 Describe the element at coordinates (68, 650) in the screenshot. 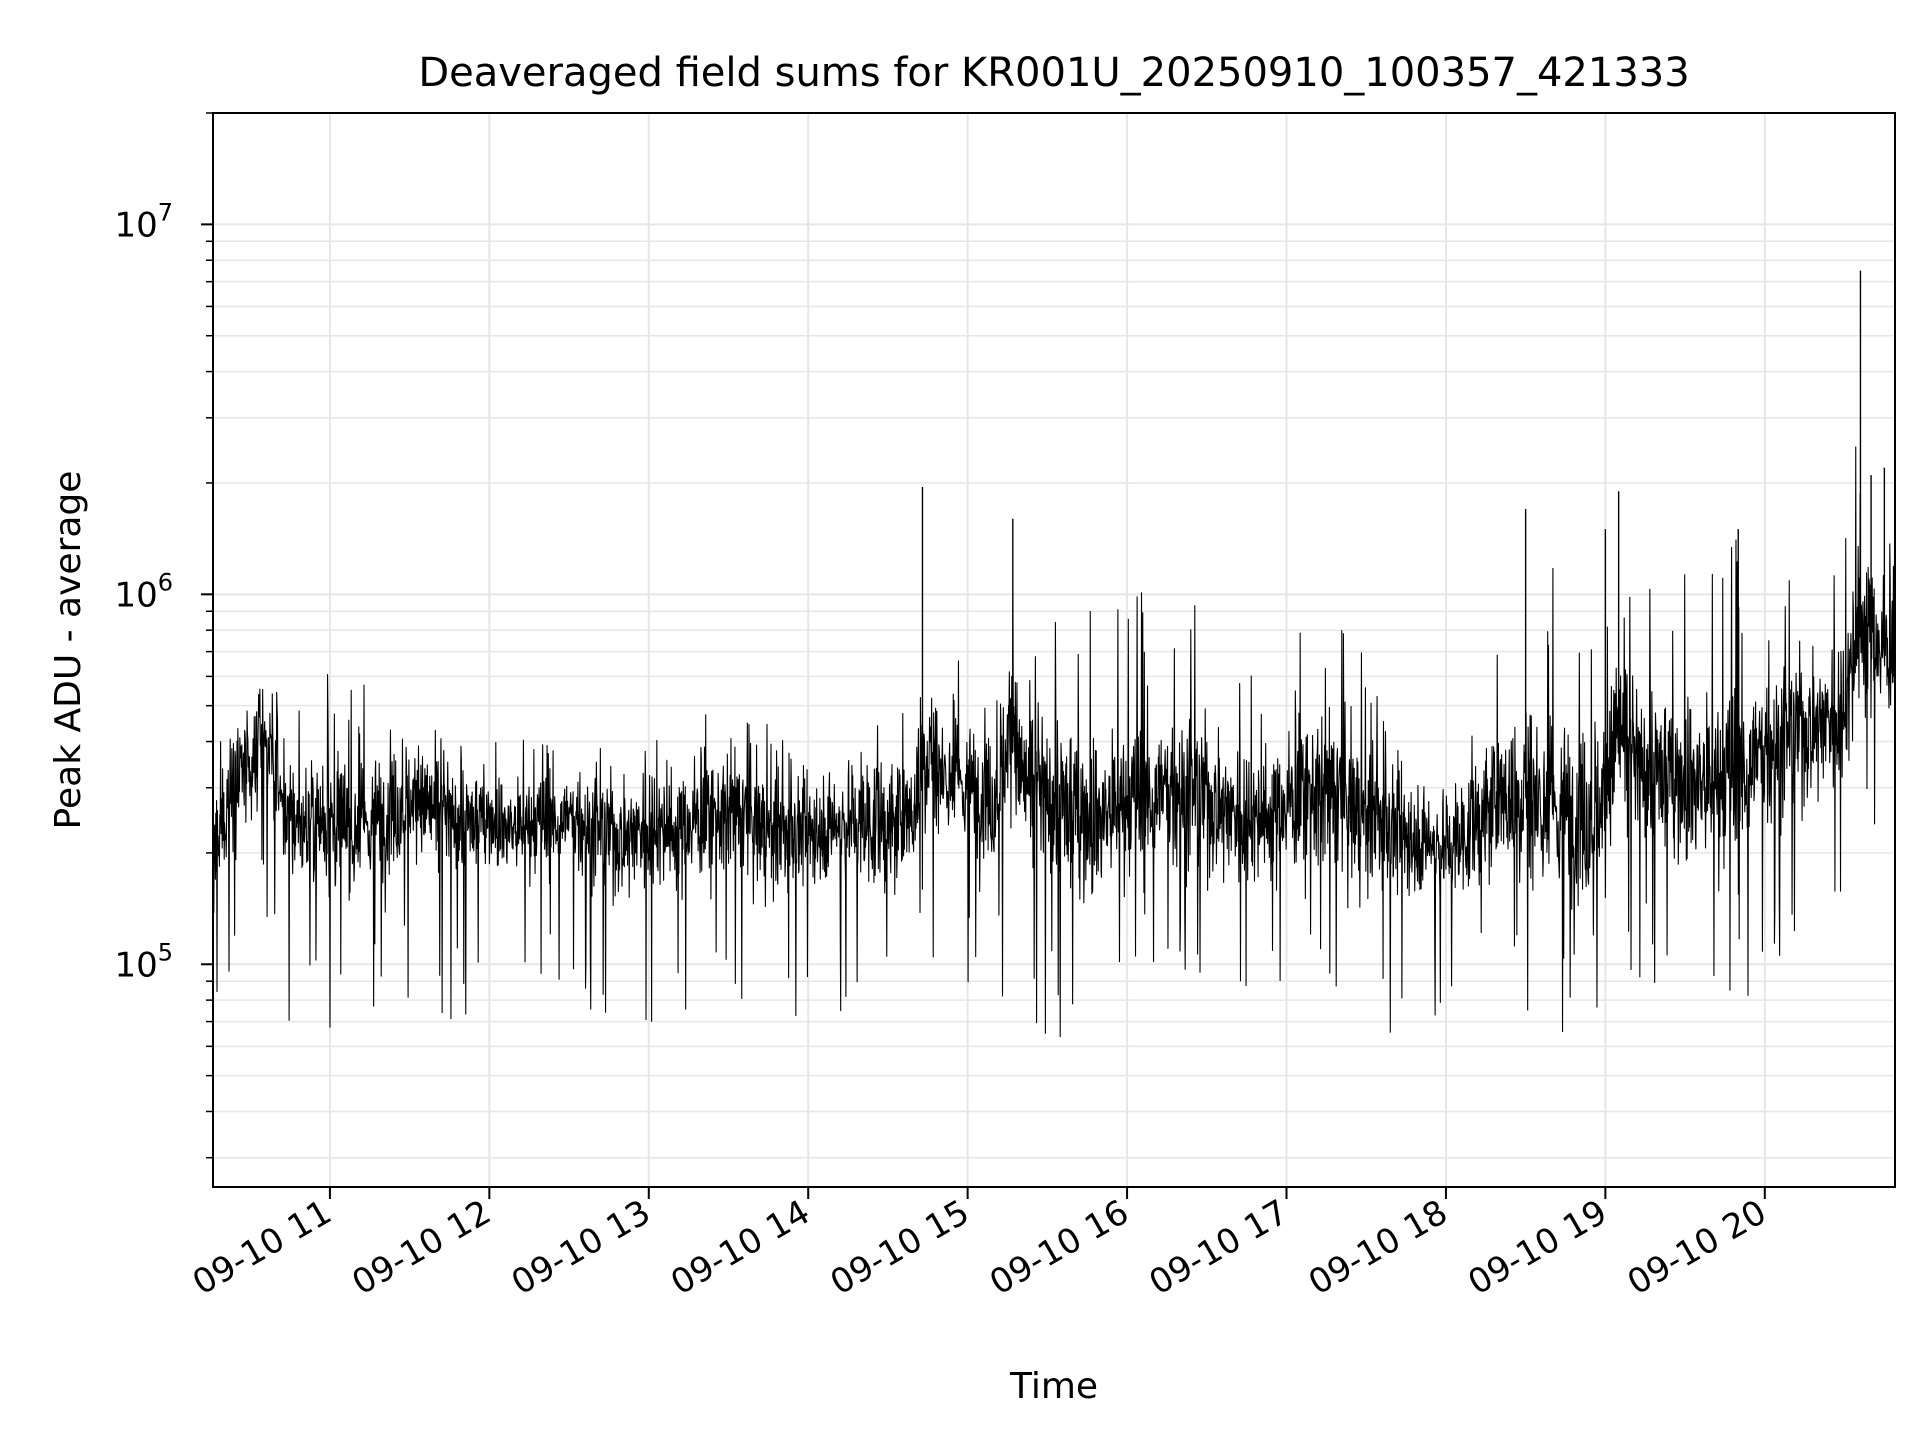

I see `y-axis-label: Peak ADU - average` at that location.